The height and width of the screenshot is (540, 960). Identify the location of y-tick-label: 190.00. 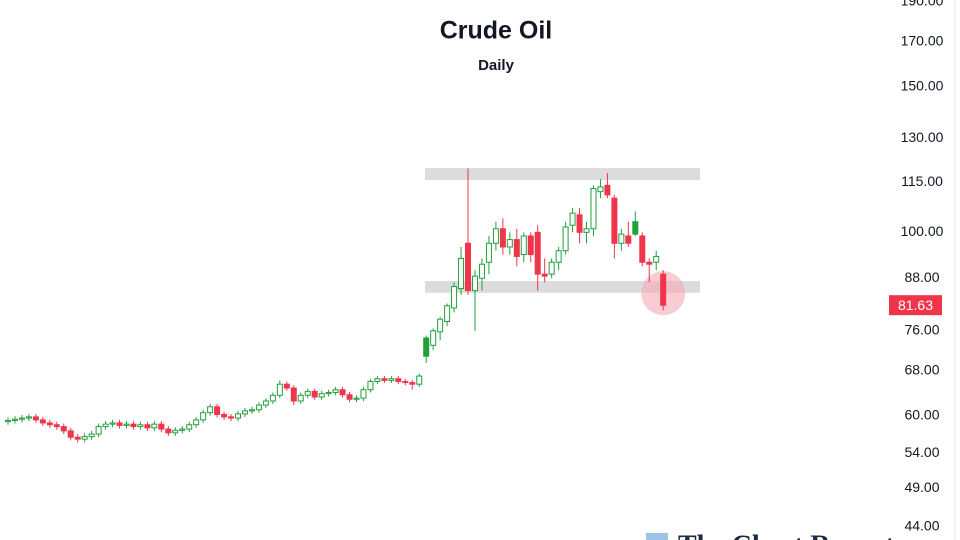
(922, 4).